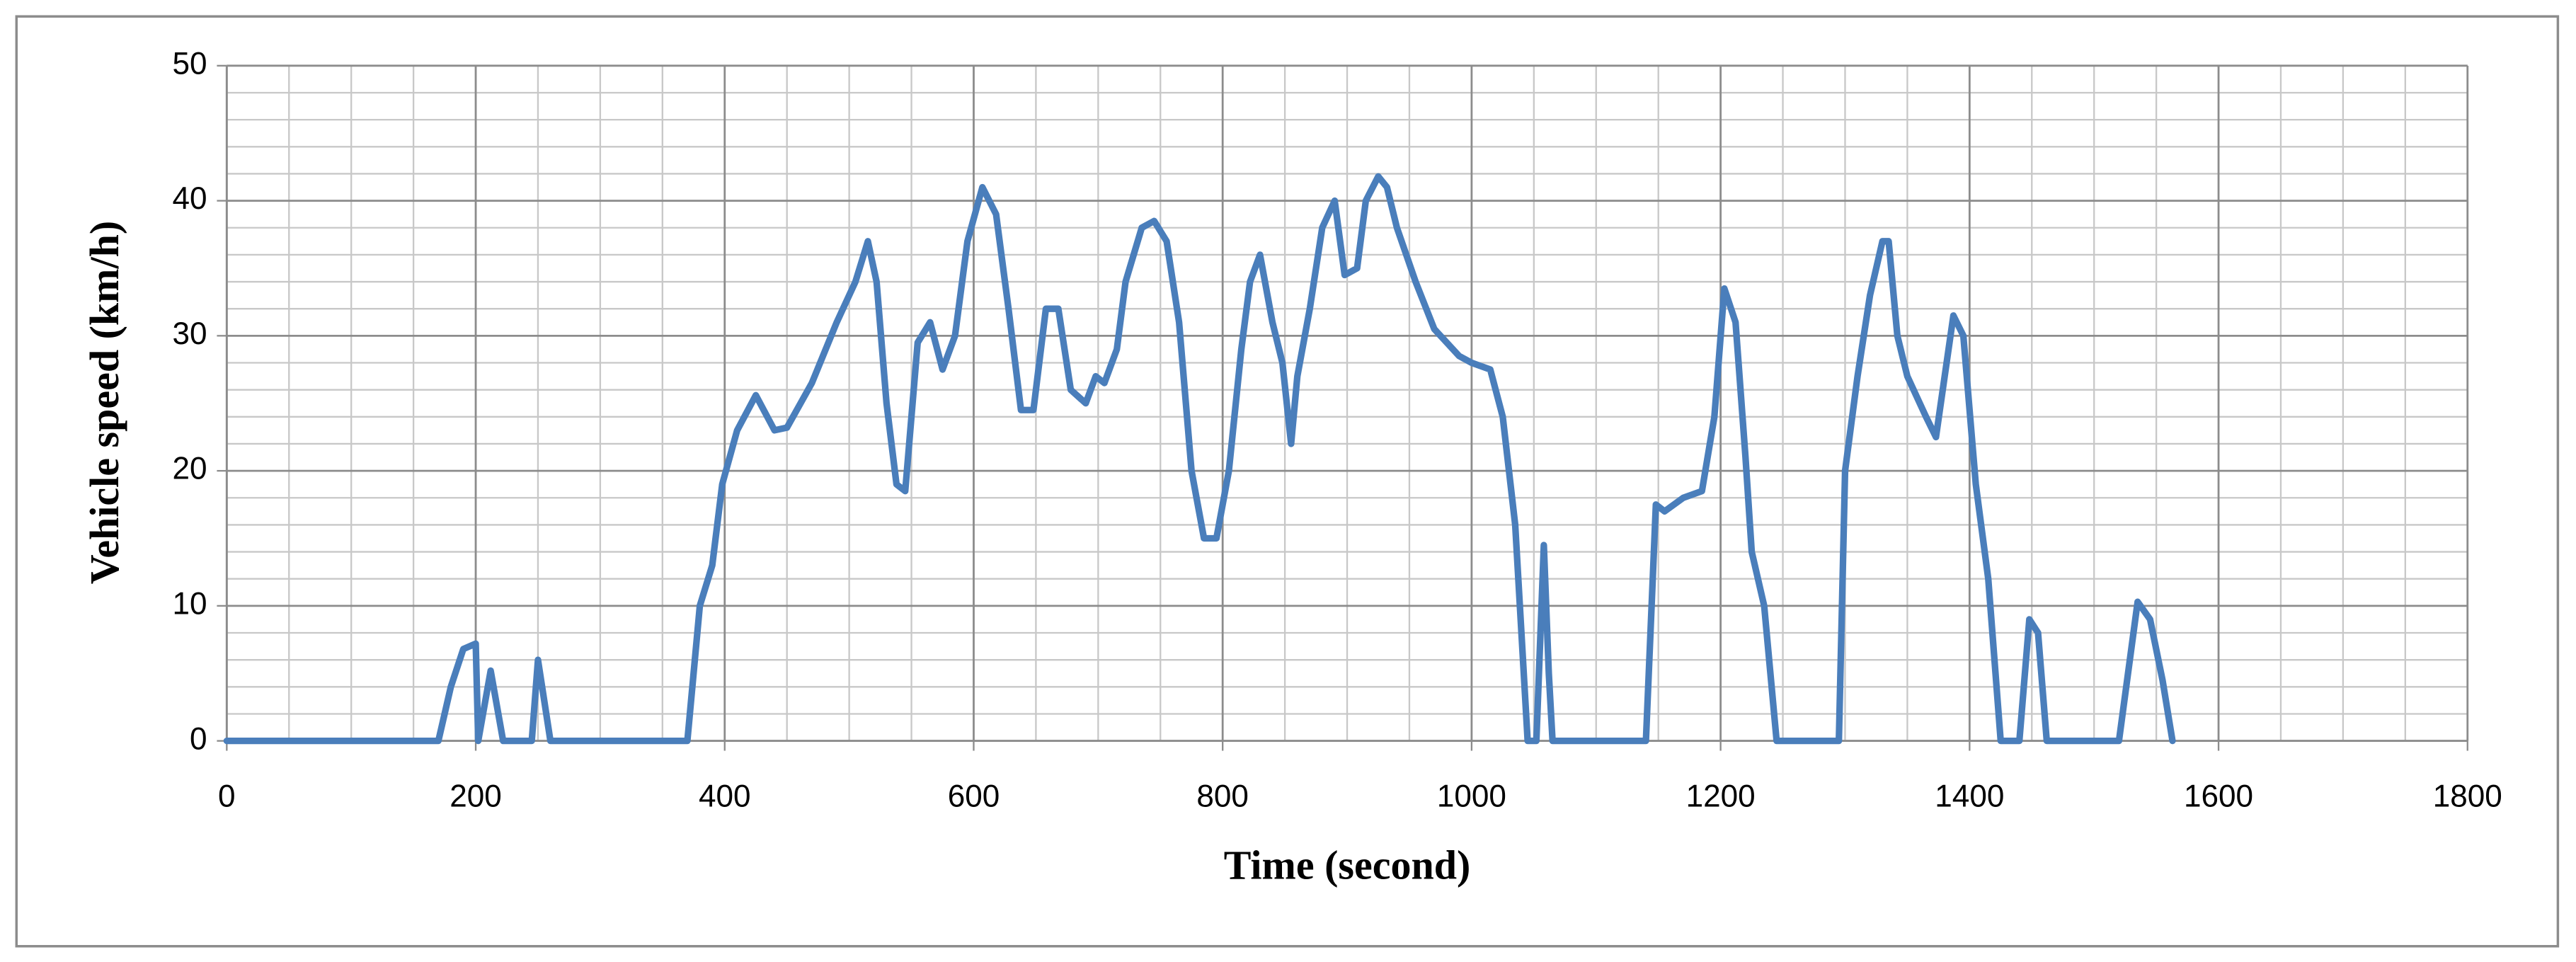 The width and height of the screenshot is (2576, 962). I want to click on x-tick-label: 1200, so click(1721, 796).